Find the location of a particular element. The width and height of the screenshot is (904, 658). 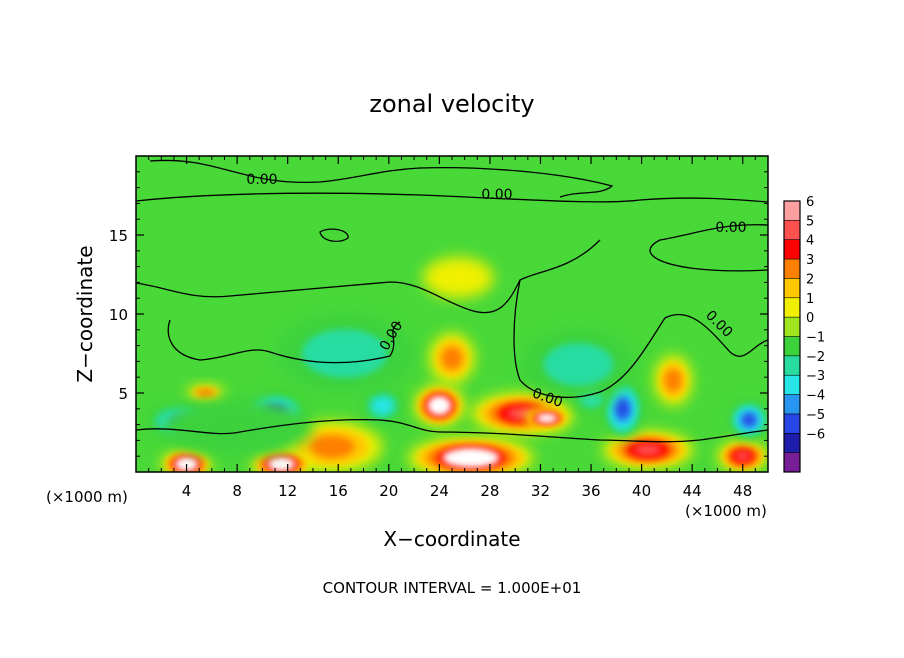

colorbar-label: 1 is located at coordinates (810, 299).